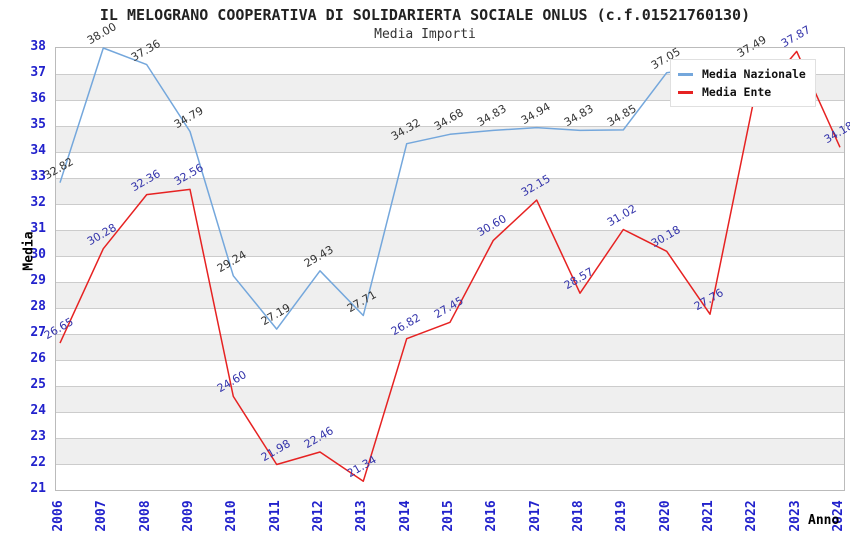 Image resolution: width=850 pixels, height=550 pixels. What do you see at coordinates (795, 516) in the screenshot?
I see `x-tick-label: 2023` at bounding box center [795, 516].